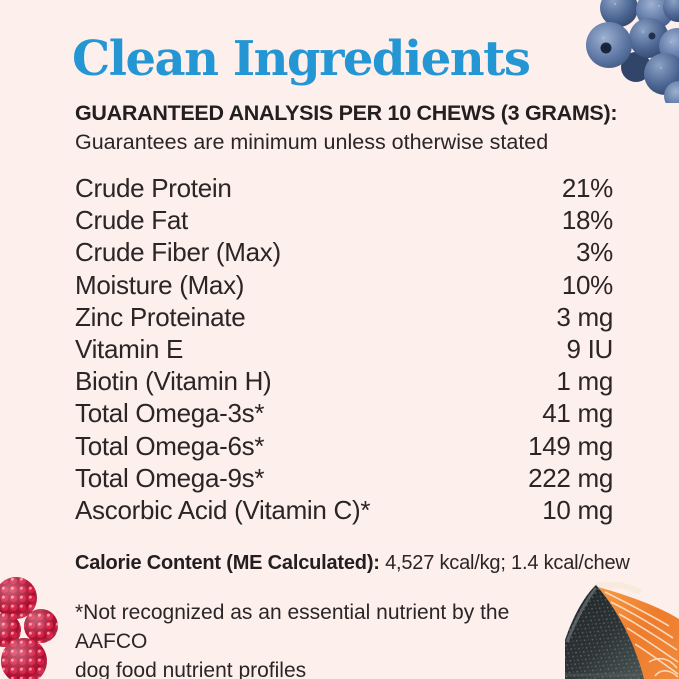 The width and height of the screenshot is (679, 679). Describe the element at coordinates (577, 413) in the screenshot. I see `analysis-row-value: 41 mg` at that location.